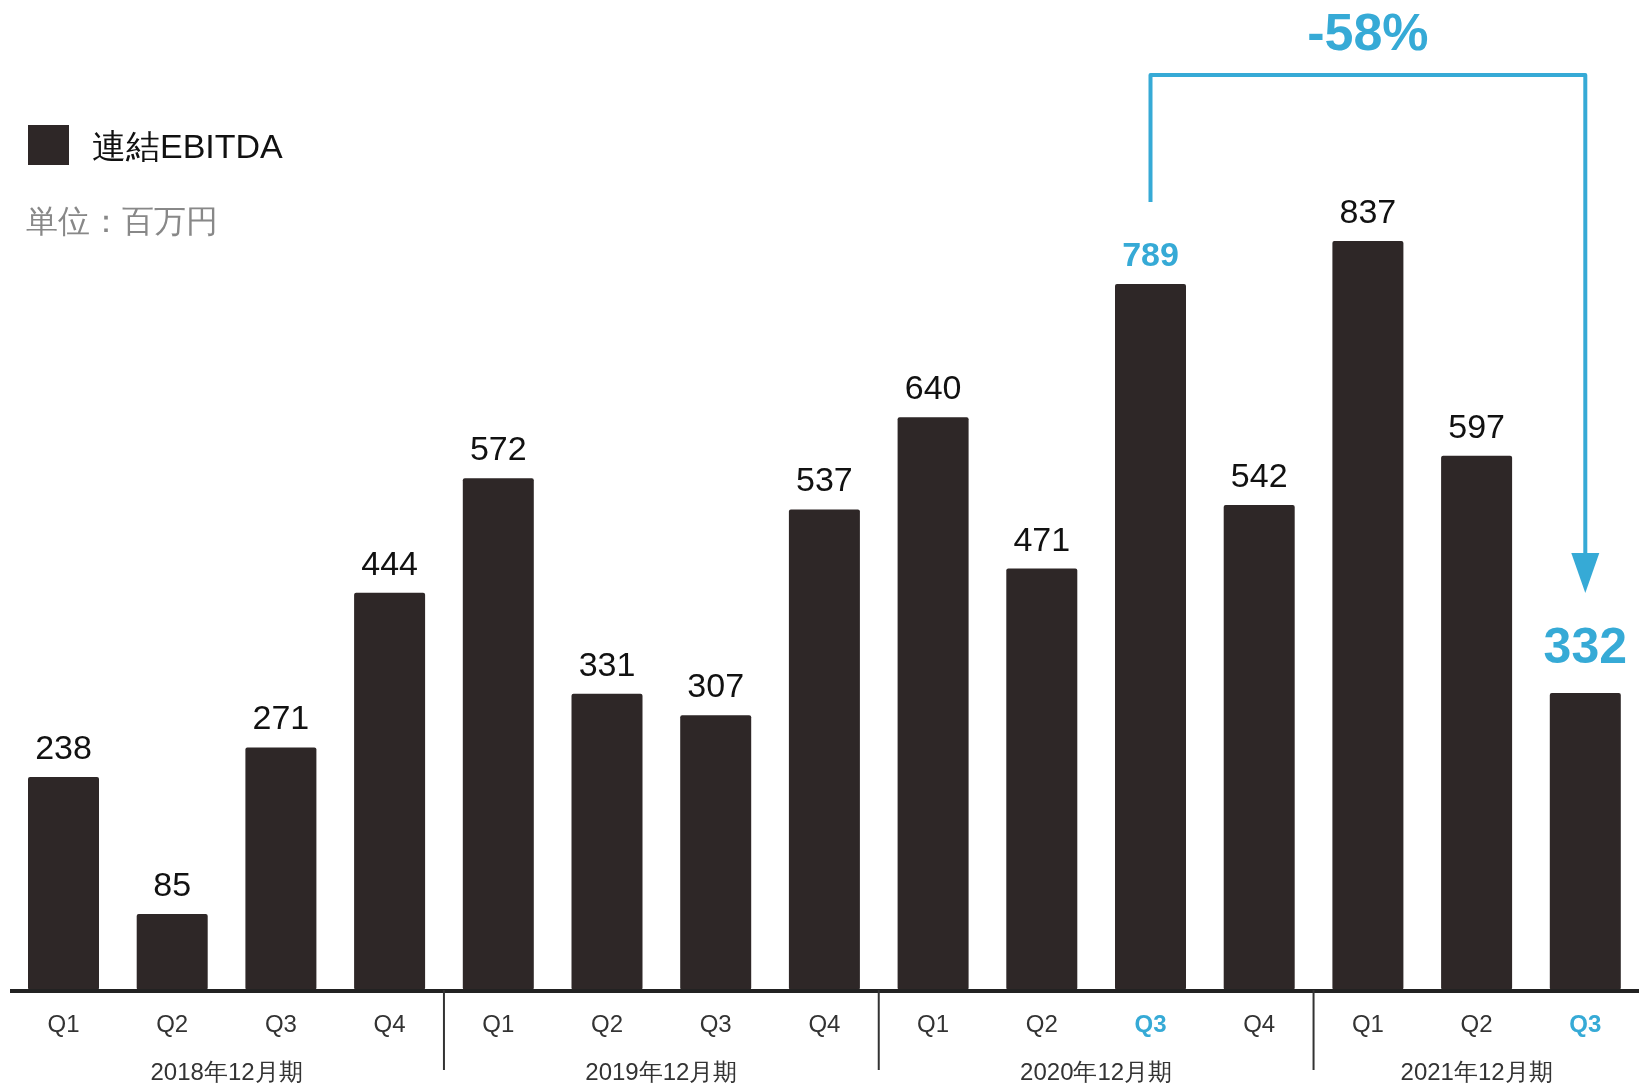  What do you see at coordinates (1476, 425) in the screenshot?
I see `data-label: 597` at bounding box center [1476, 425].